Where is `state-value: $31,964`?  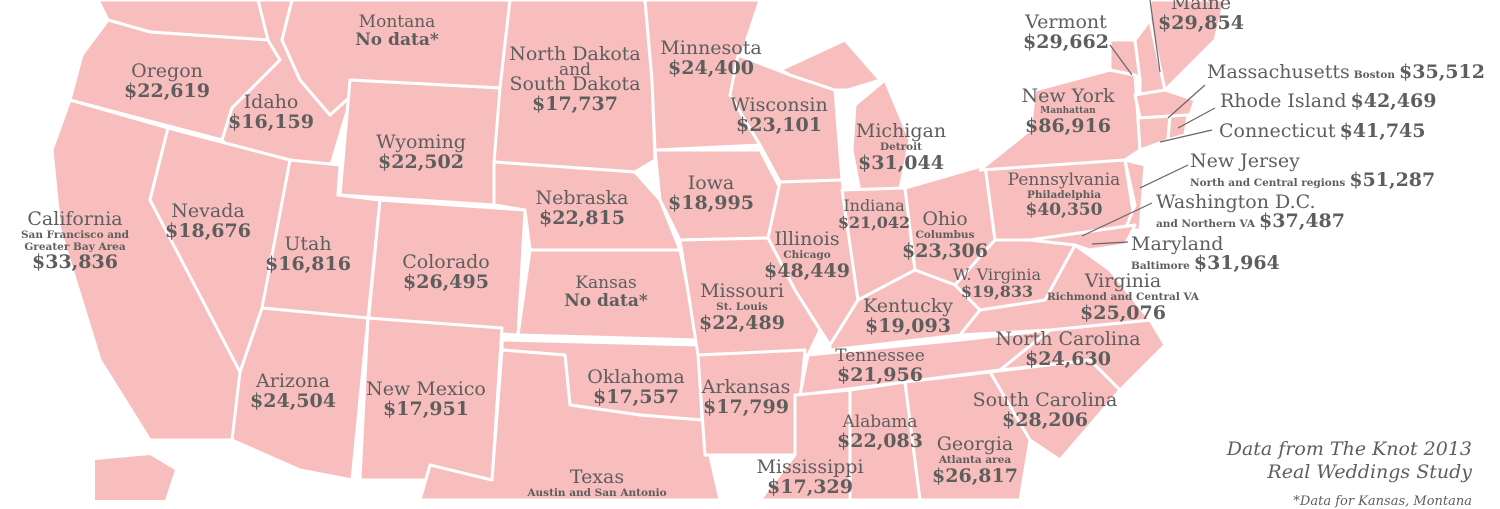 state-value: $31,964 is located at coordinates (1237, 263).